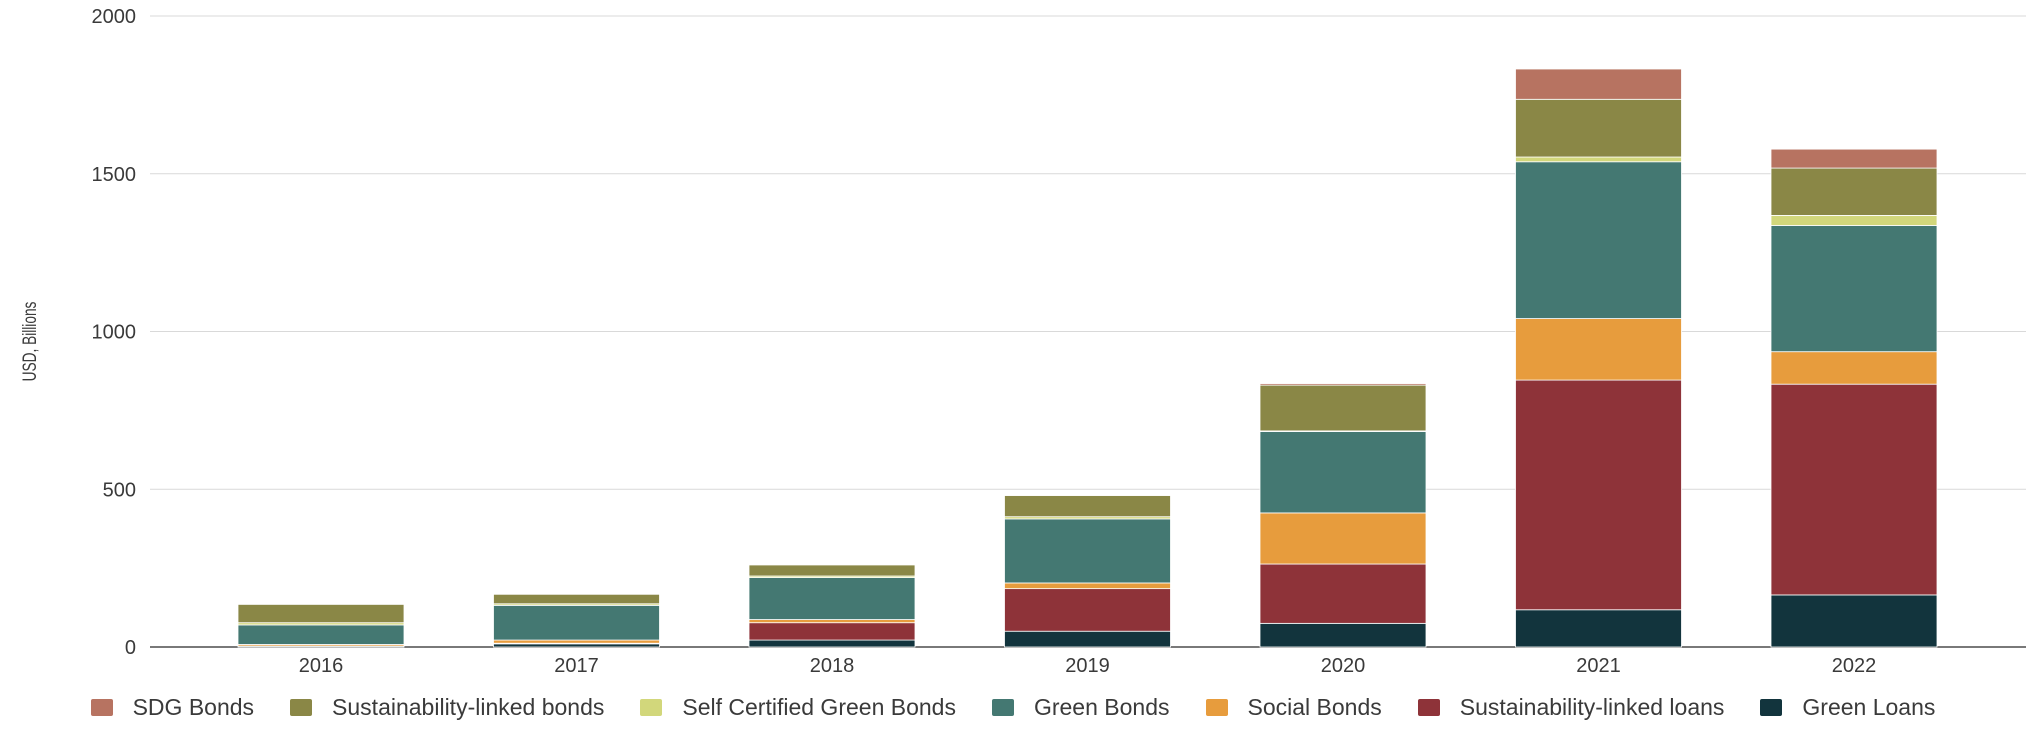 The width and height of the screenshot is (2026, 747). What do you see at coordinates (1101, 706) in the screenshot?
I see `legend-label: Green Bonds` at bounding box center [1101, 706].